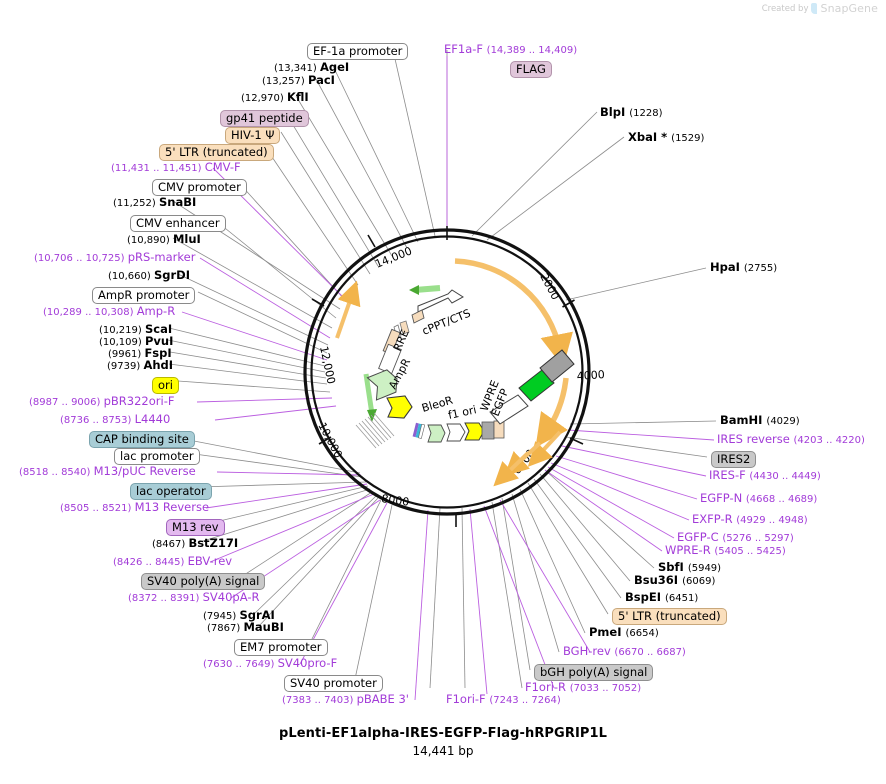  I want to click on enzyme-label-mlui: (10,890) MluI, so click(164, 239).